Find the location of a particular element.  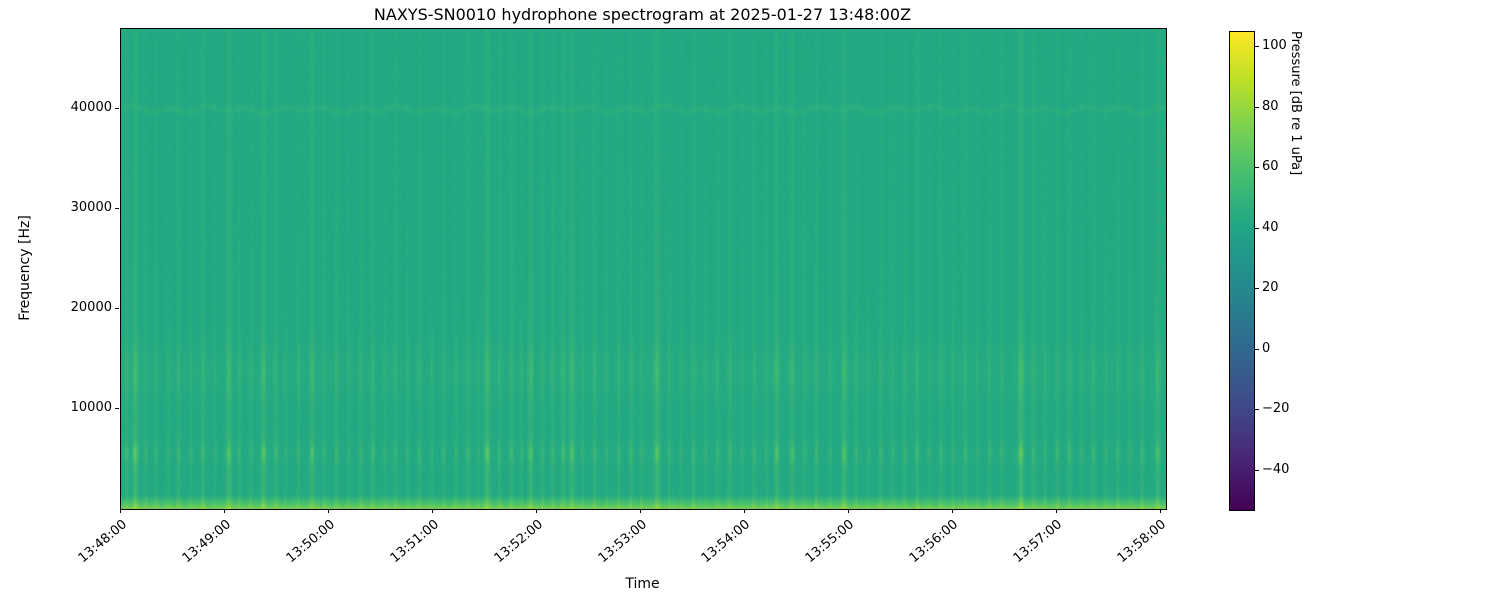

y-tick-label: 40000 is located at coordinates (91, 107).